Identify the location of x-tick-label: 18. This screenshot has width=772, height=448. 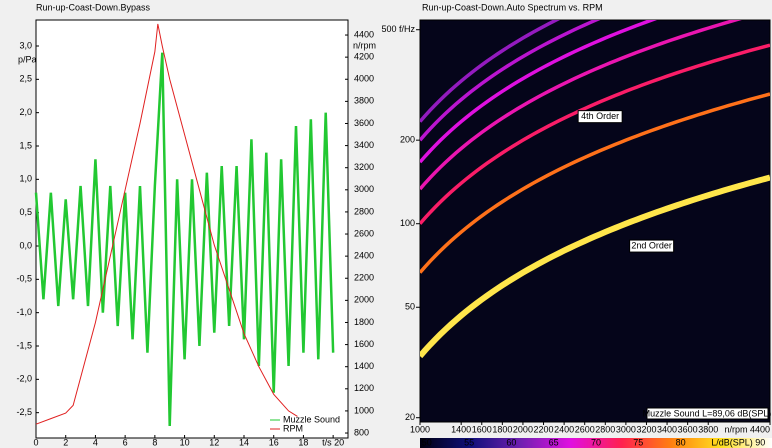
(303, 442).